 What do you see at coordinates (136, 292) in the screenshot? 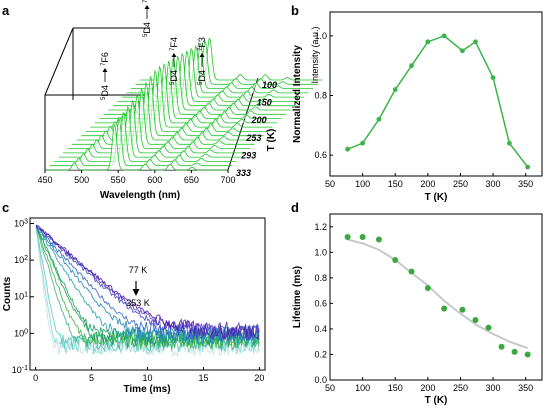
I see `annotation-arrowhead` at bounding box center [136, 292].